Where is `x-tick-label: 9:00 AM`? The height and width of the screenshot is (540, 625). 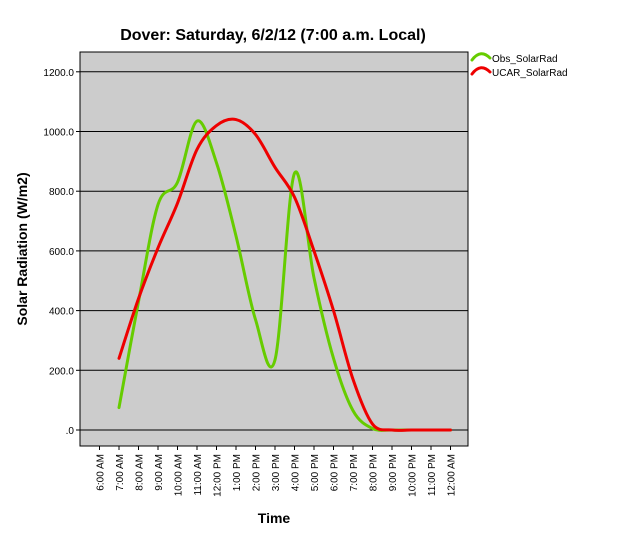
x-tick-label: 9:00 AM is located at coordinates (159, 472).